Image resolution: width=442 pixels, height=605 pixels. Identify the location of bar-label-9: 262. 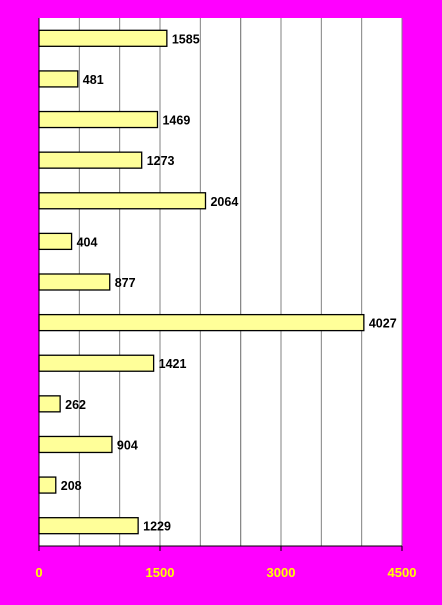
(75, 405).